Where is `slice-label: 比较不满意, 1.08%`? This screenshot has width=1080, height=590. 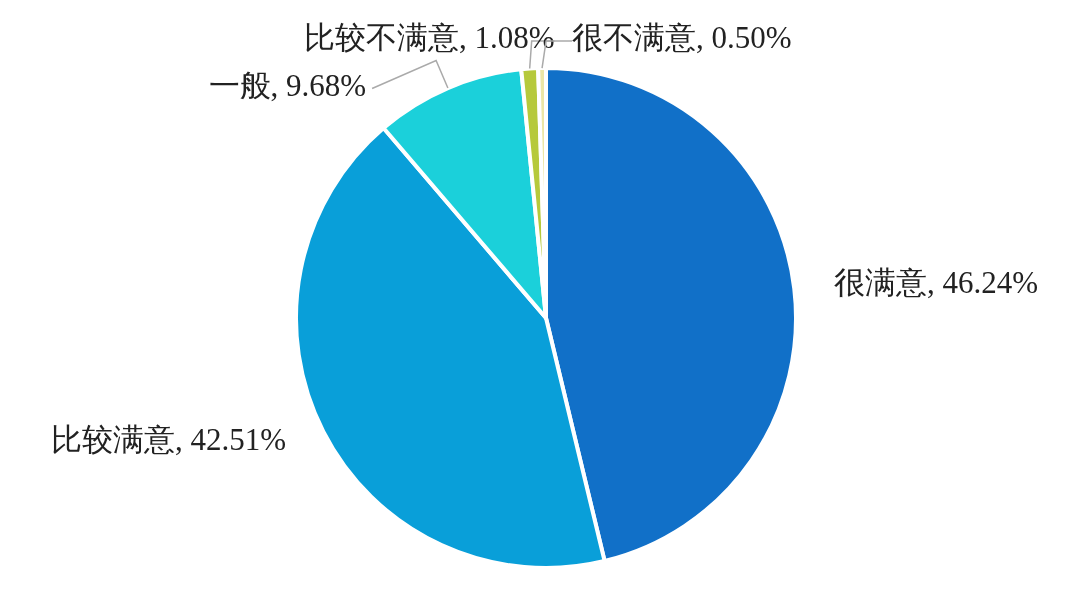 slice-label: 比较不满意, 1.08% is located at coordinates (429, 38).